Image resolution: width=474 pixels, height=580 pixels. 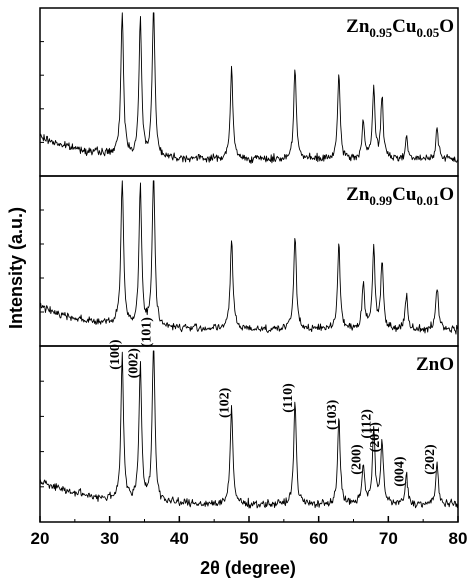 I want to click on miller-index-label: (004), so click(x=399, y=471).